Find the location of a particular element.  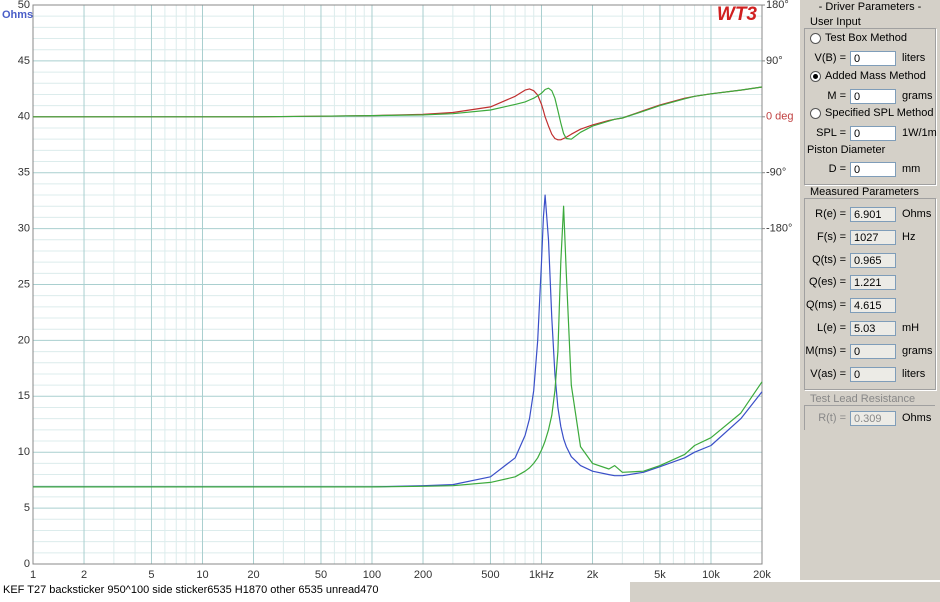

y-tick-label: 15 is located at coordinates (24, 396).